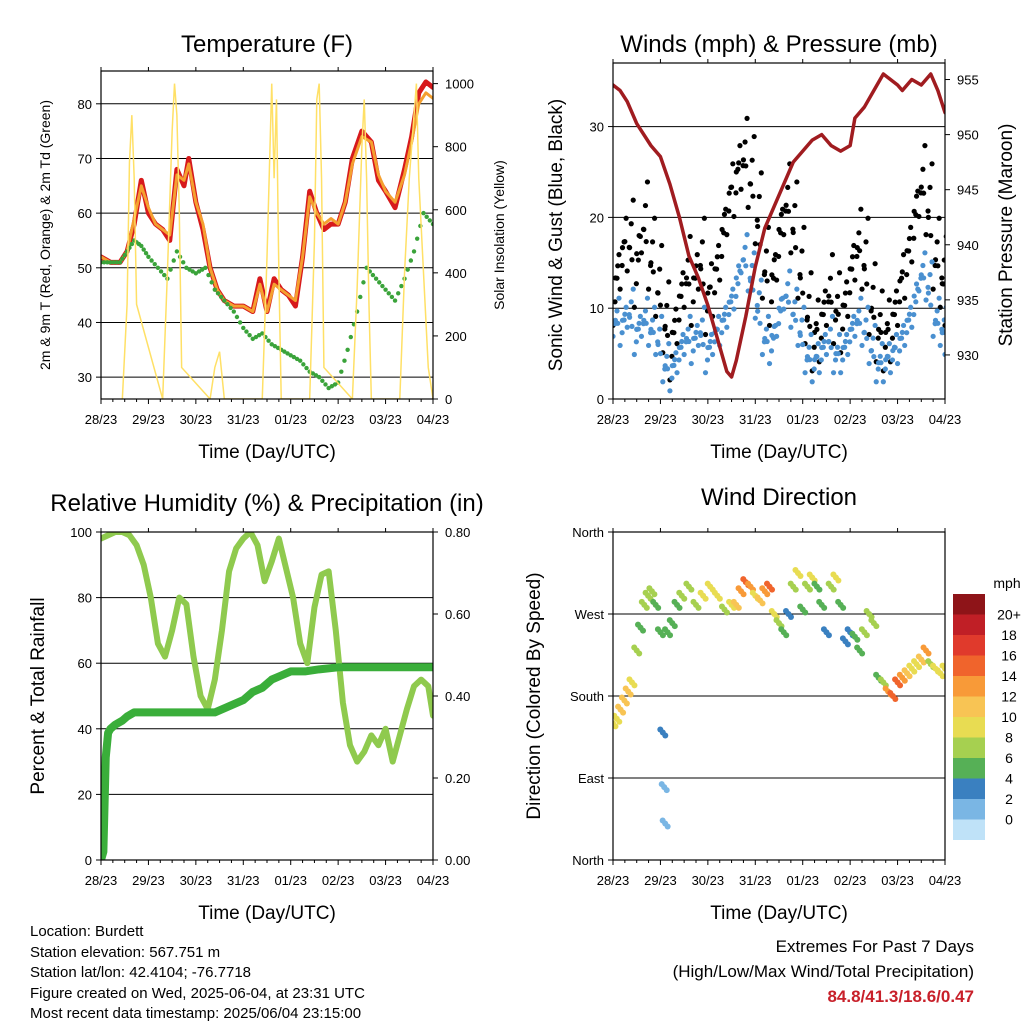  What do you see at coordinates (457, 860) in the screenshot?
I see `y2-tick-label: 0.00` at bounding box center [457, 860].